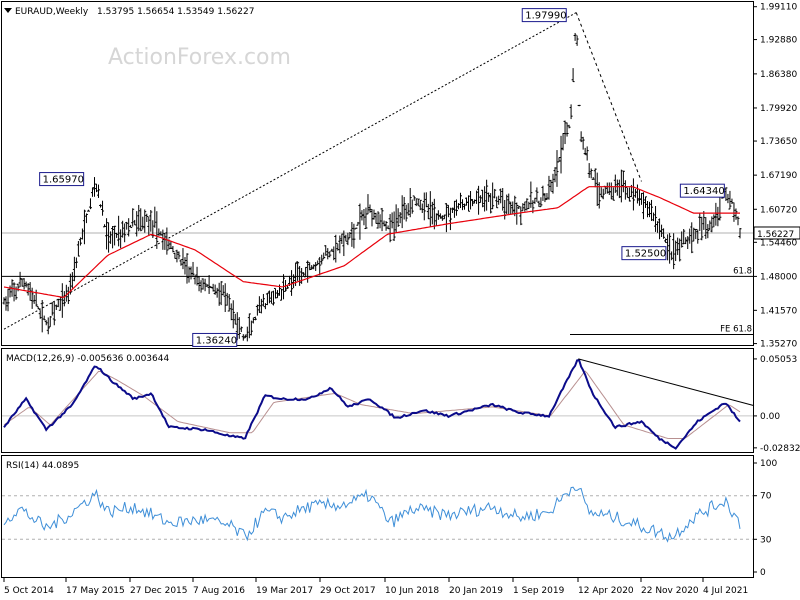 The width and height of the screenshot is (800, 600). Describe the element at coordinates (778, 360) in the screenshot. I see `macd-y-tick-label-0: 0.05053` at that location.